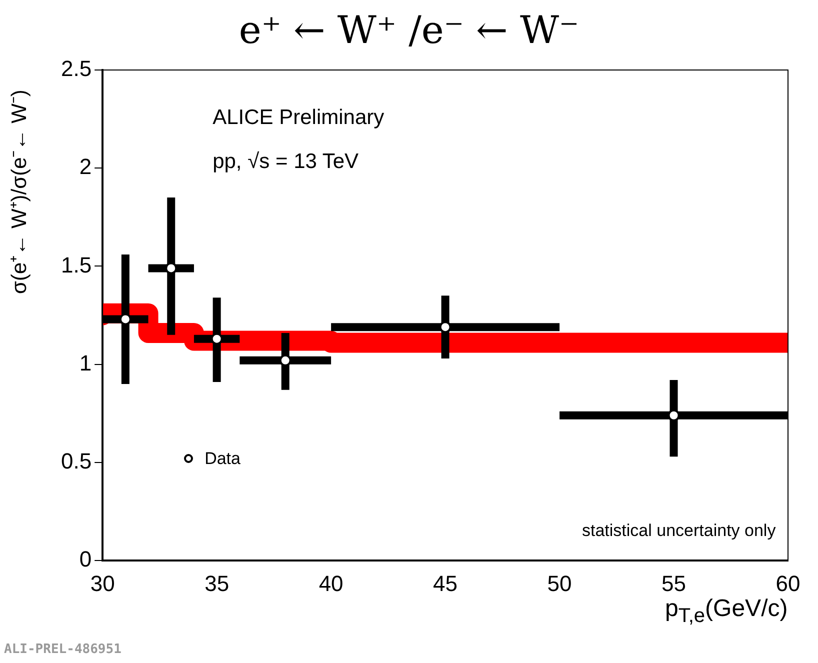 This screenshot has width=818, height=663. I want to click on legend-label: Data, so click(222, 458).